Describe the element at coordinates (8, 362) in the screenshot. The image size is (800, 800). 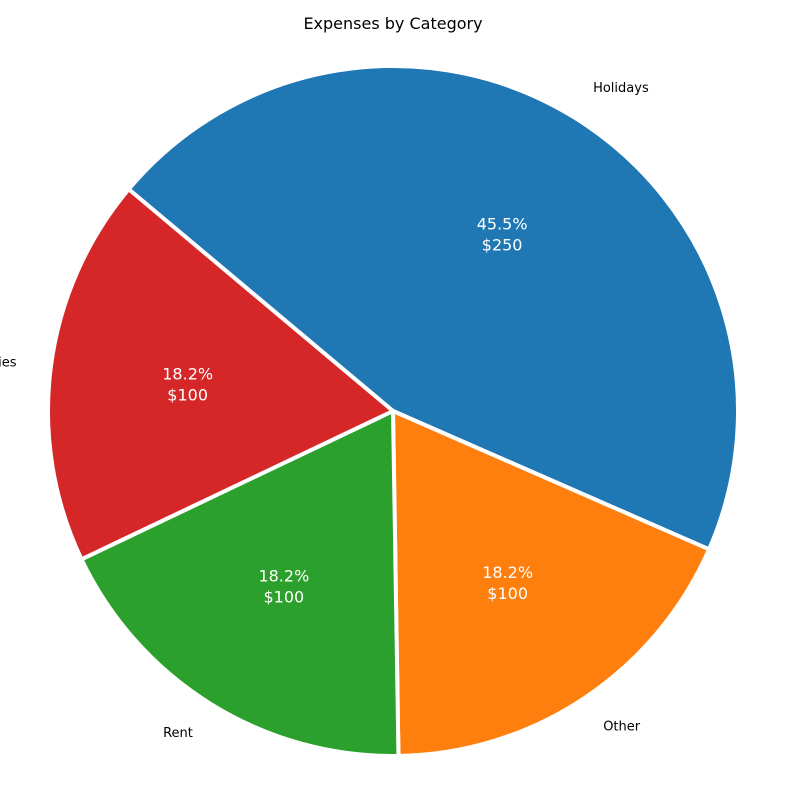
I see `slice-label-utilities: Utilities` at that location.